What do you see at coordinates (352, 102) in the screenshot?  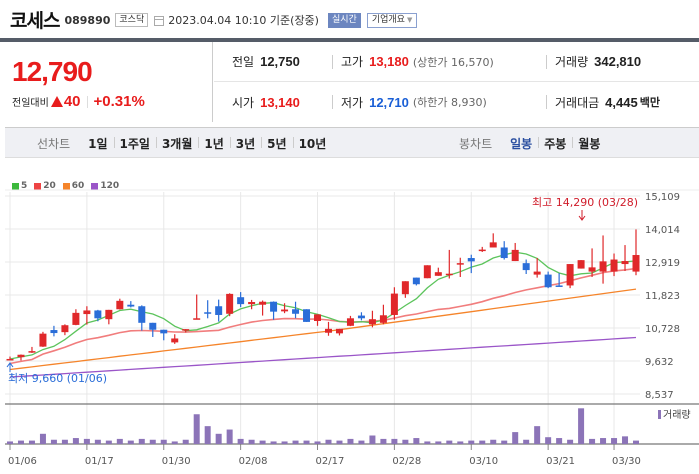 I see `low-label: 저가` at bounding box center [352, 102].